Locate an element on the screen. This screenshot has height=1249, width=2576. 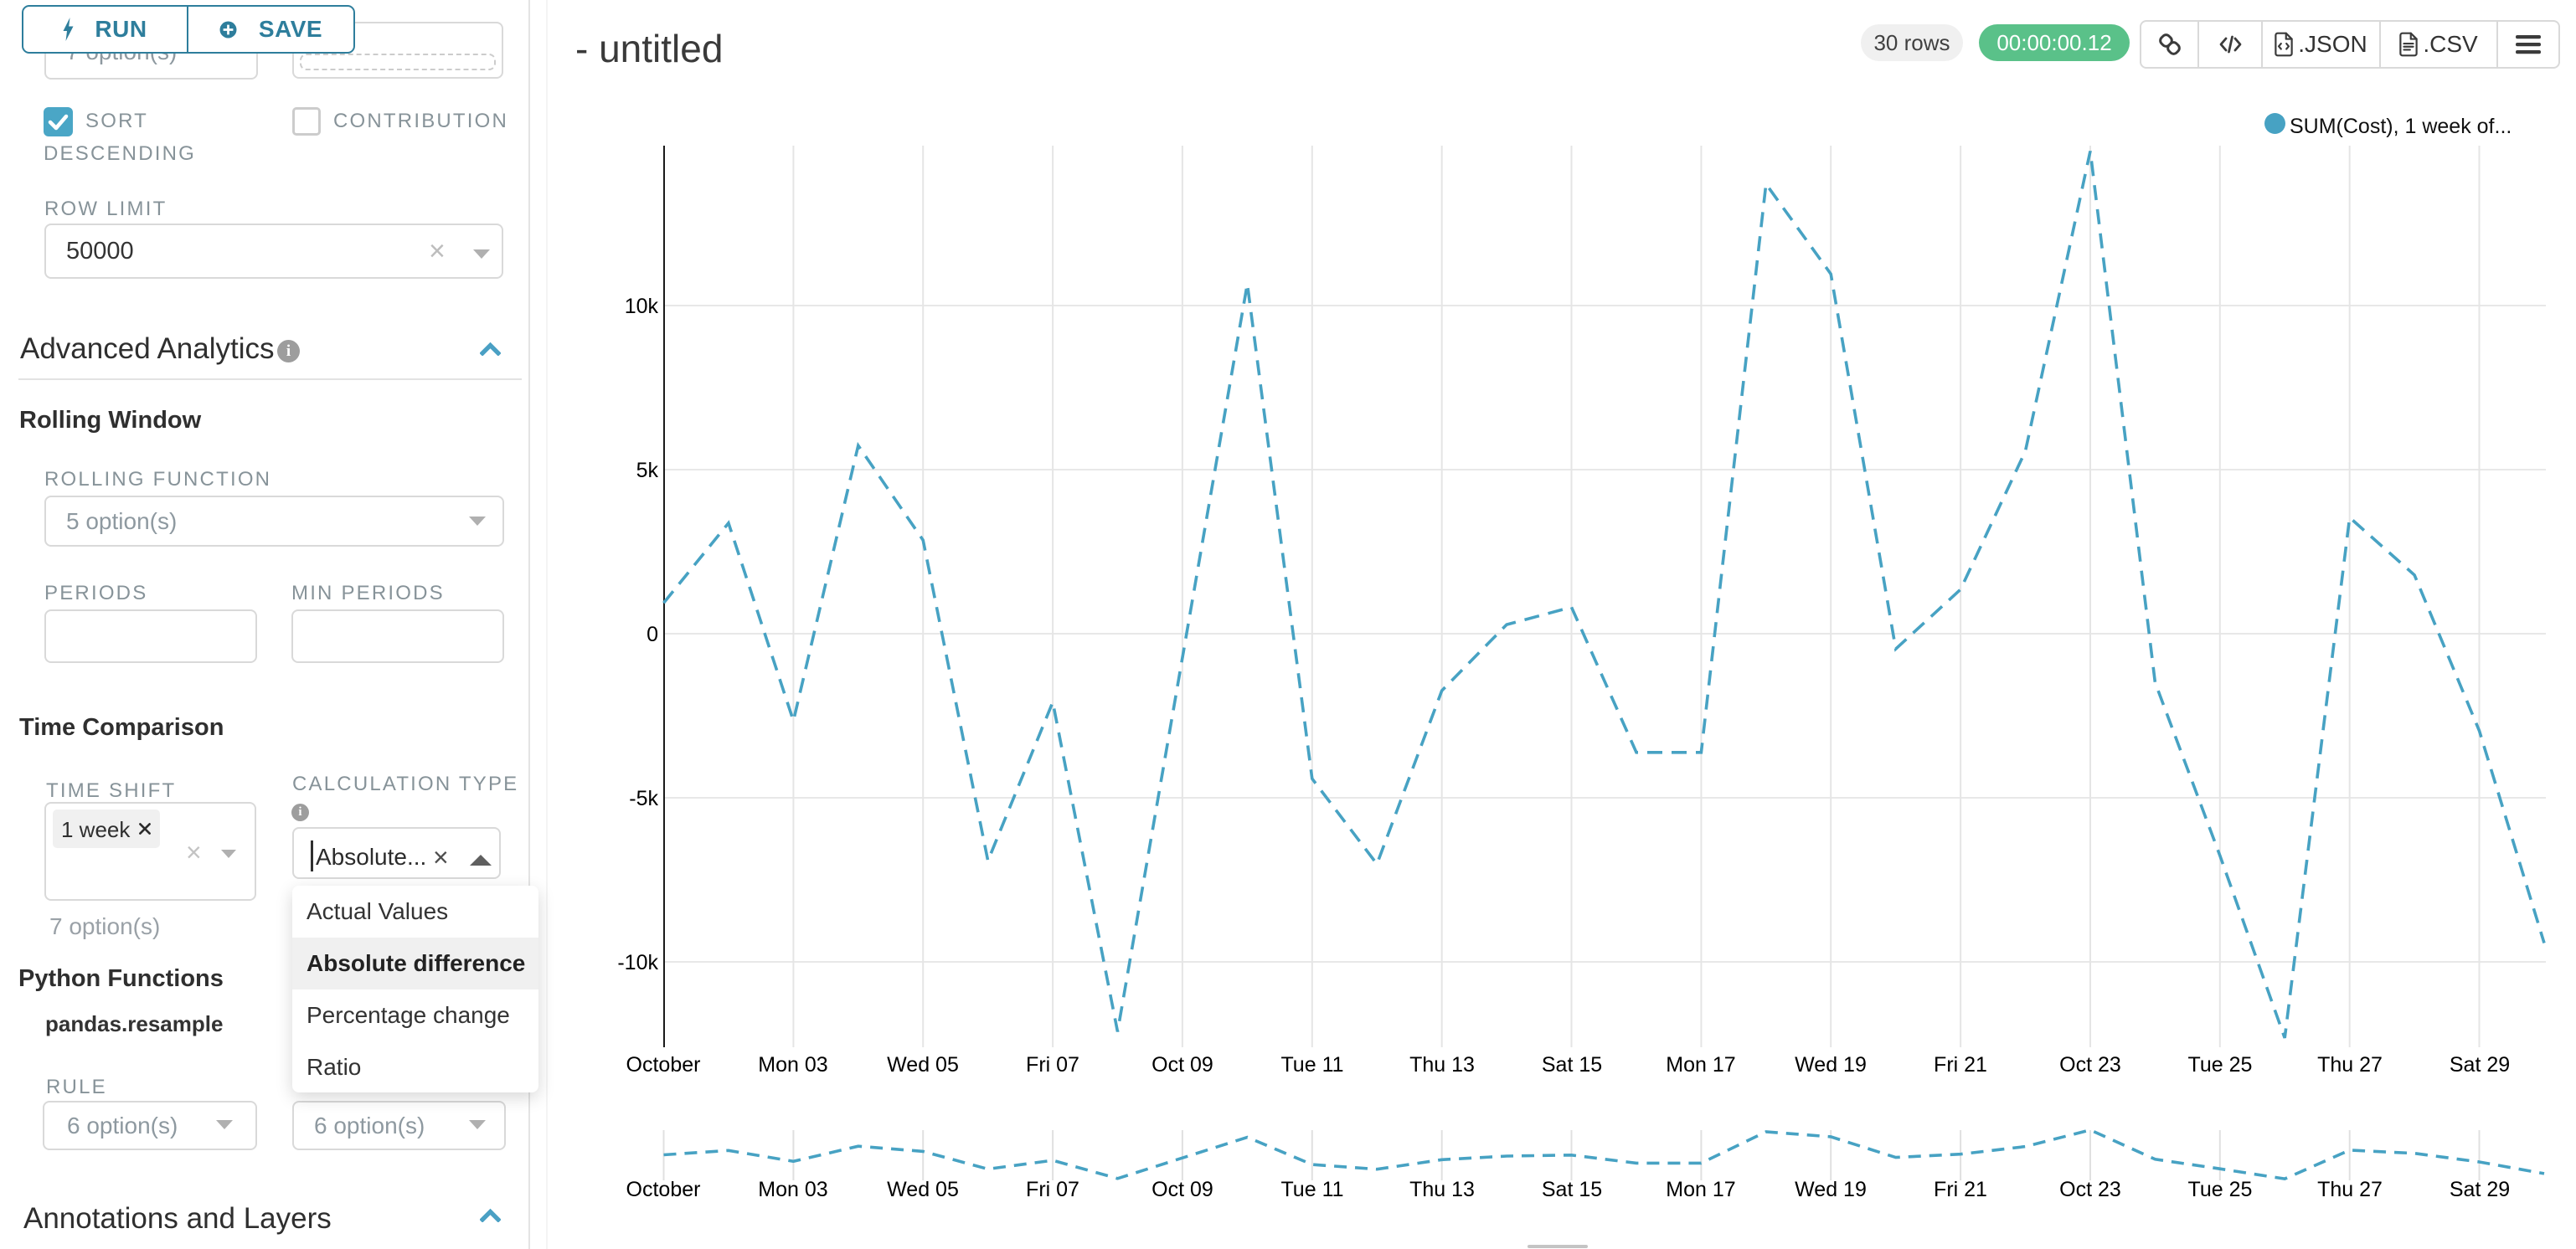
svg-text: 0 is located at coordinates (652, 634).